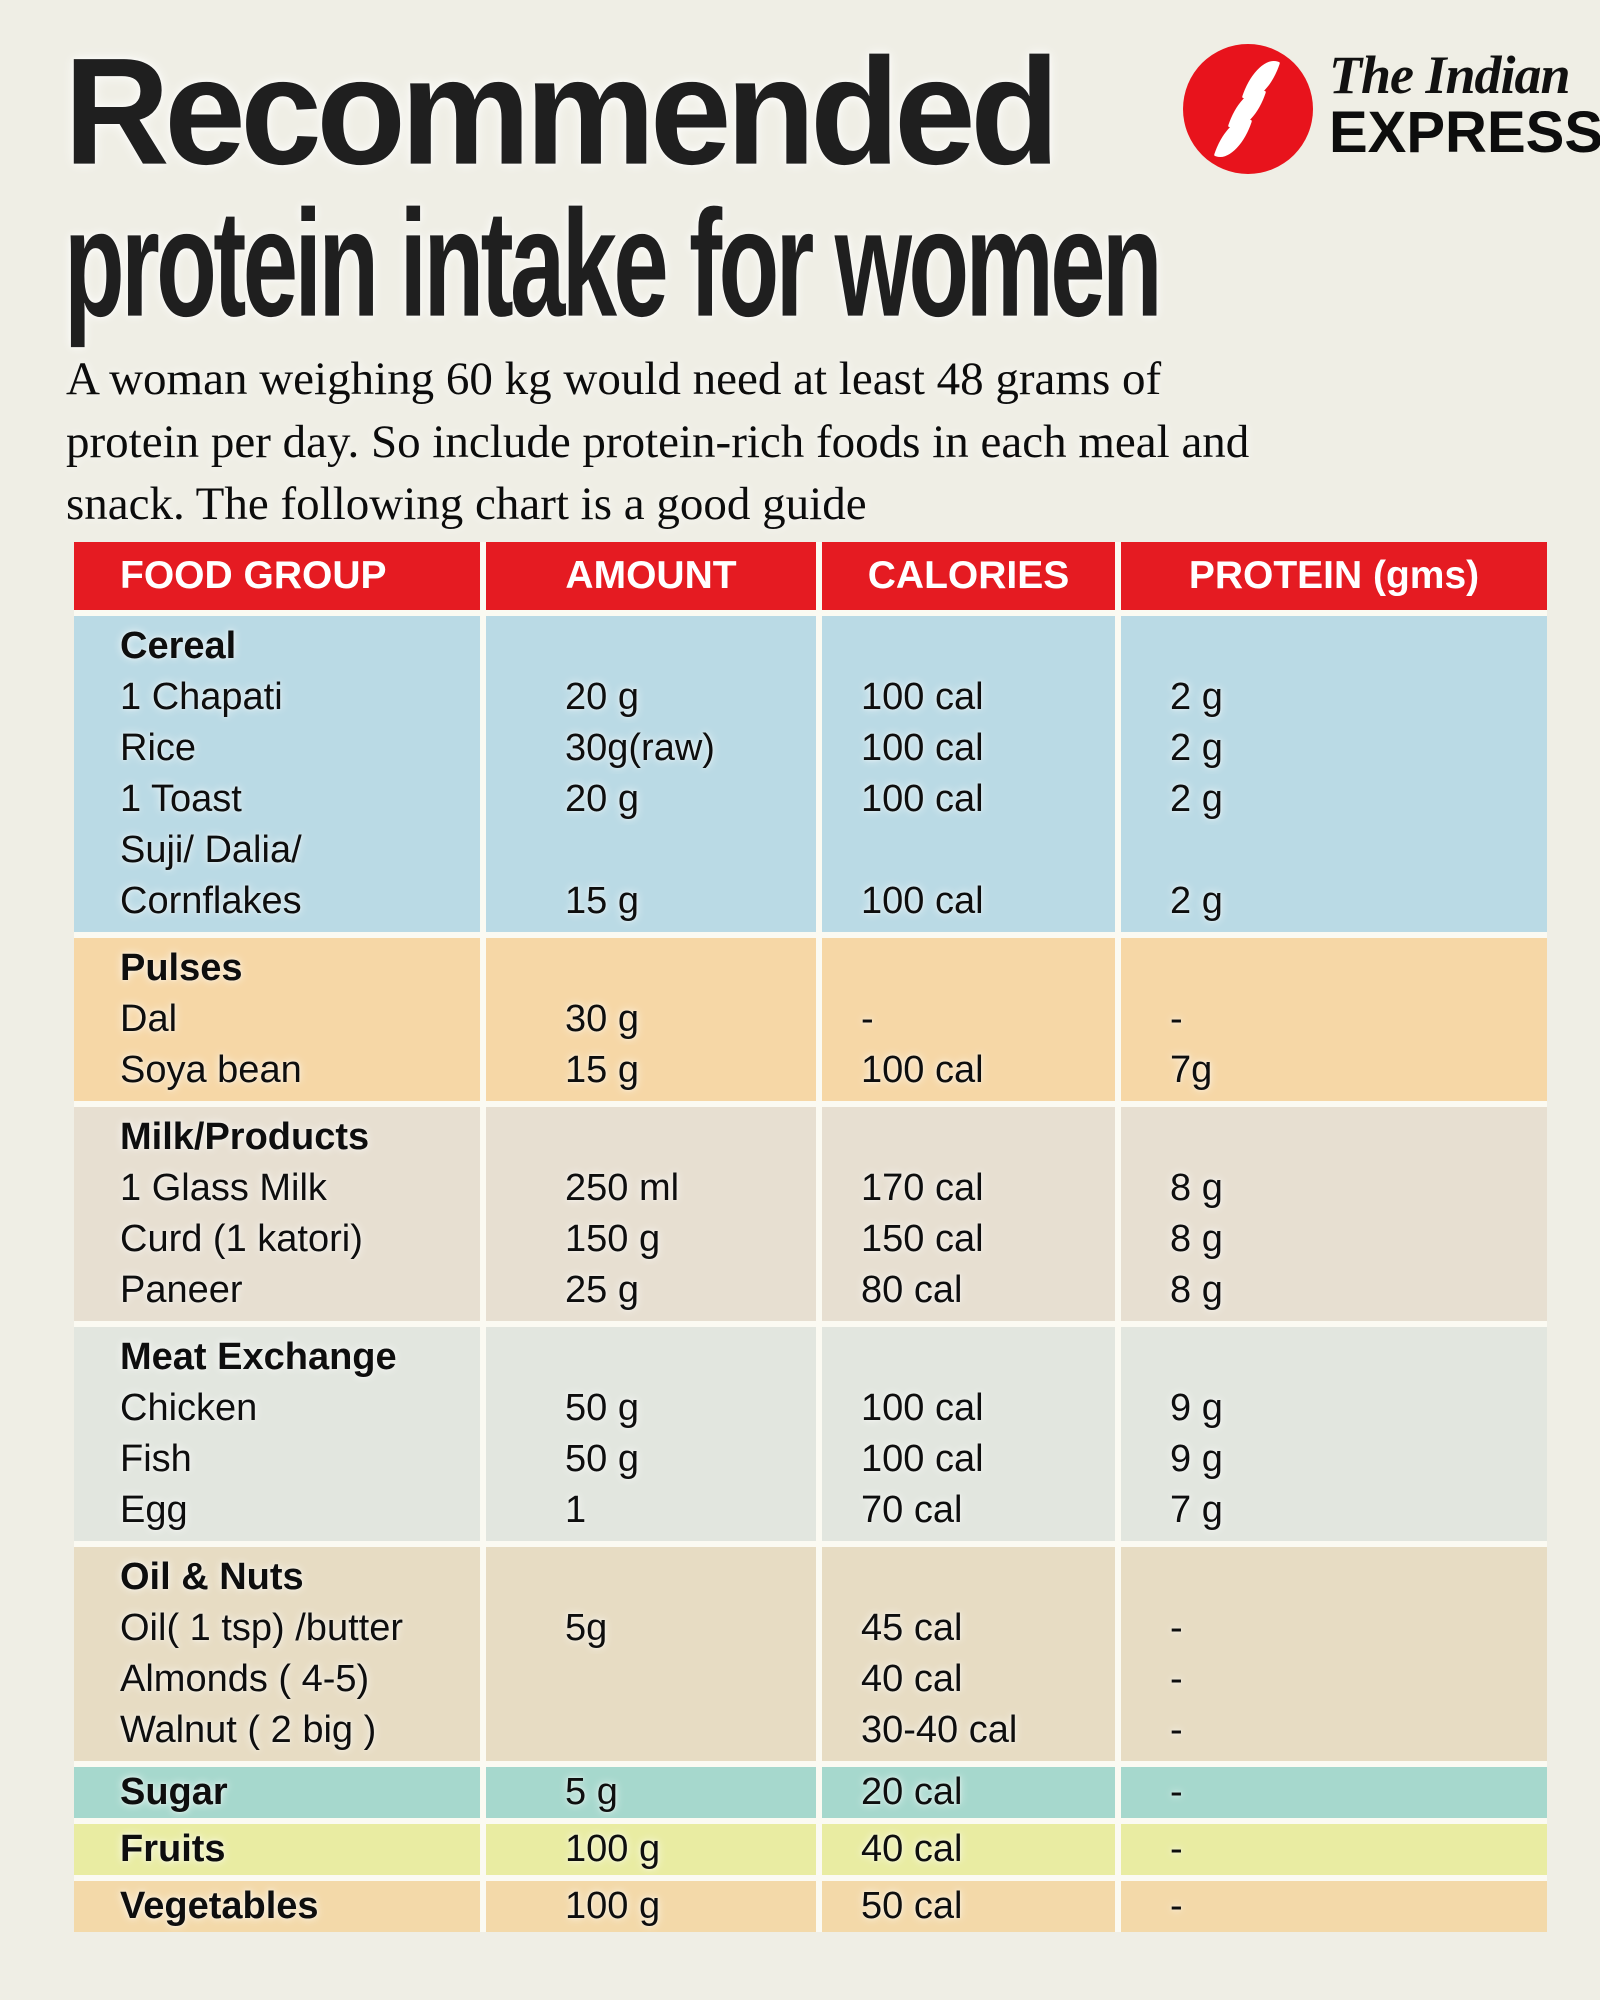 This screenshot has height=2000, width=1600. What do you see at coordinates (277, 1628) in the screenshot?
I see `food-cell: Oil( 1 tsp) /butter` at bounding box center [277, 1628].